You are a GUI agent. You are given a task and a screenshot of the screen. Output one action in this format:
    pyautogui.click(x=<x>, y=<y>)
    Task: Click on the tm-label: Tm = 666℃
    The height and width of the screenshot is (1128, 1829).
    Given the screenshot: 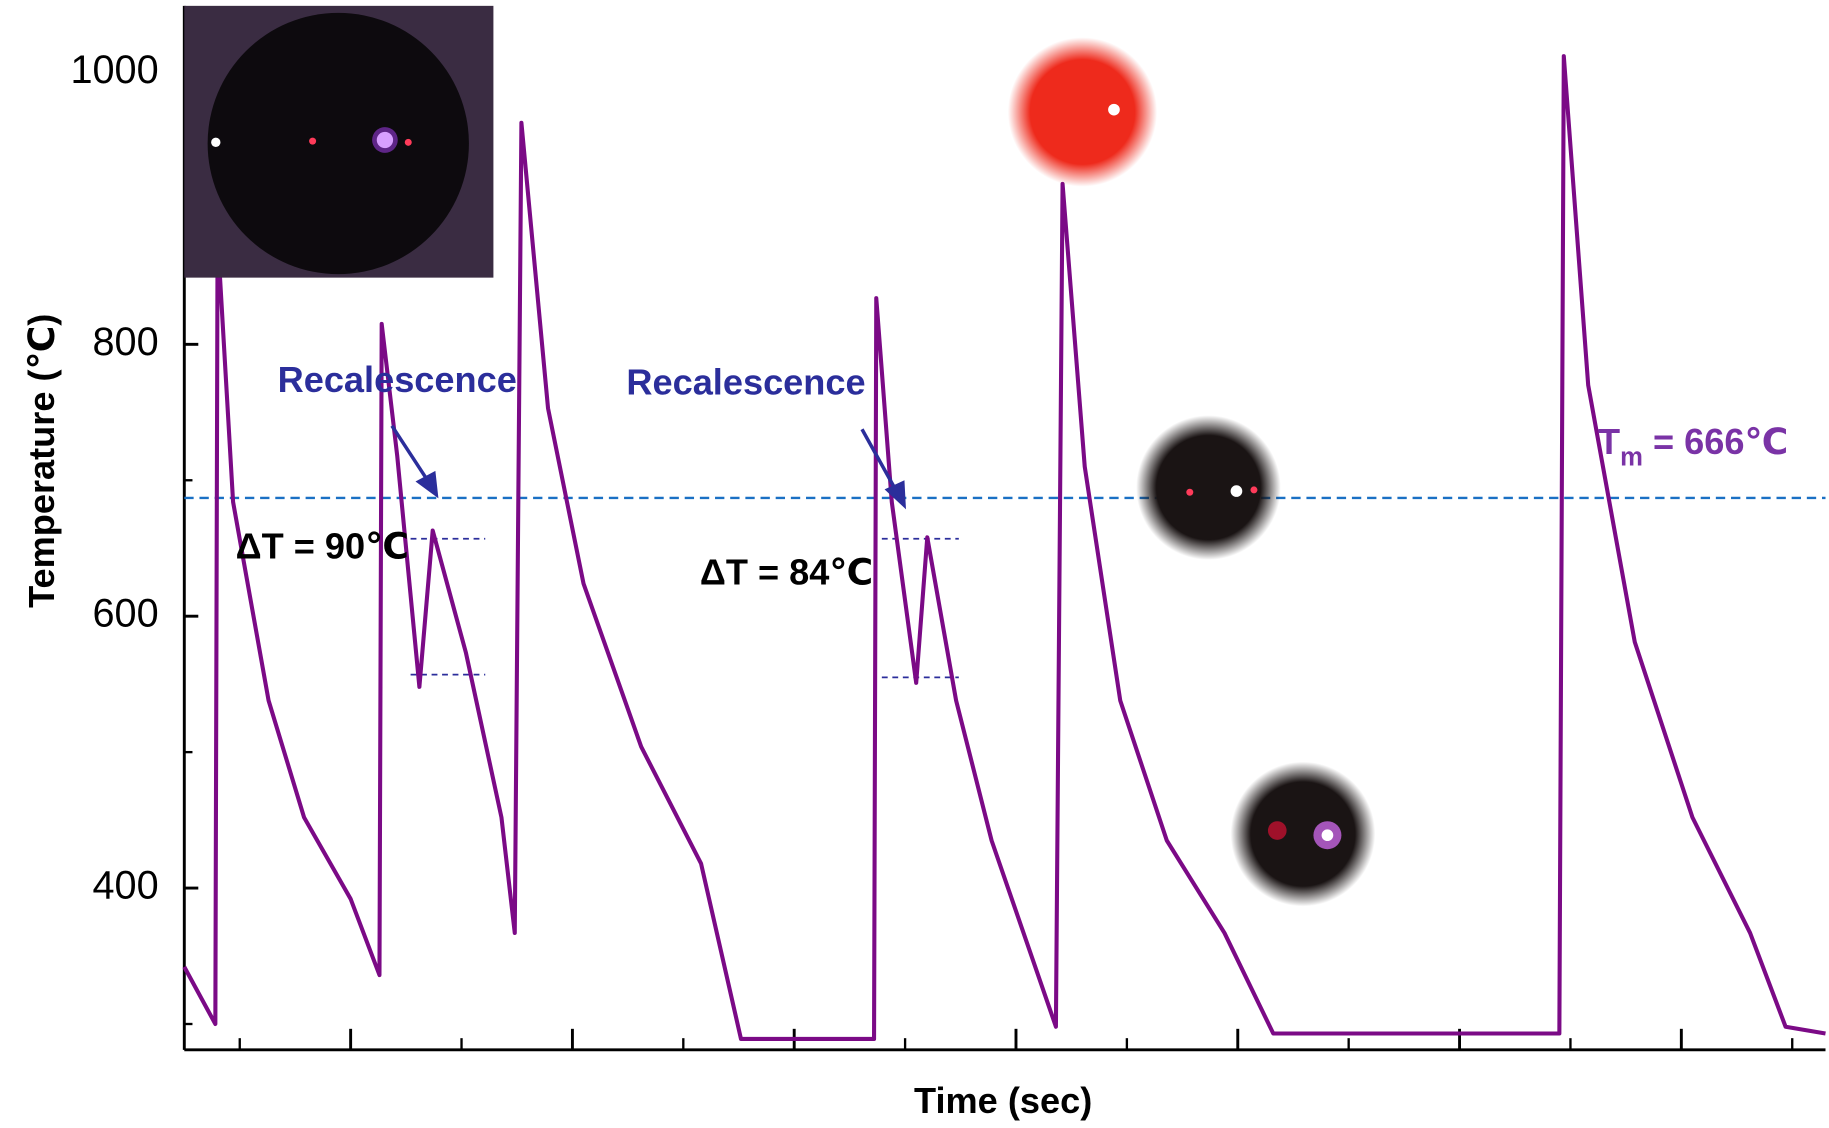 What is the action you would take?
    pyautogui.click(x=1693, y=446)
    